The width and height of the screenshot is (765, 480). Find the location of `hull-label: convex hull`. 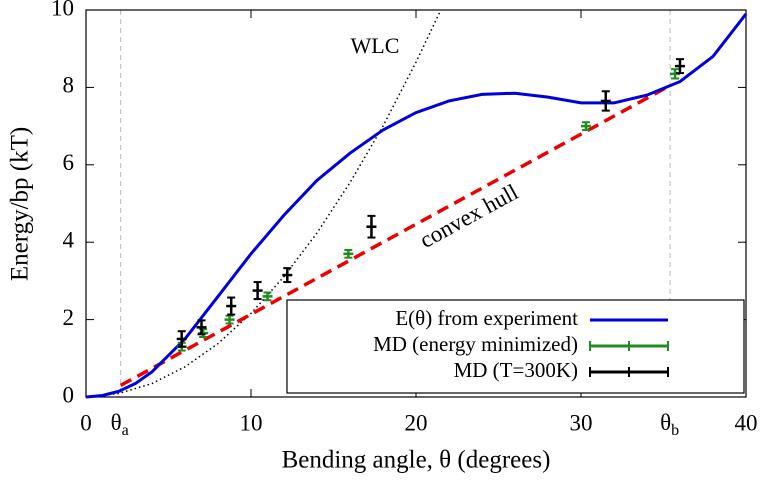

hull-label: convex hull is located at coordinates (469, 216).